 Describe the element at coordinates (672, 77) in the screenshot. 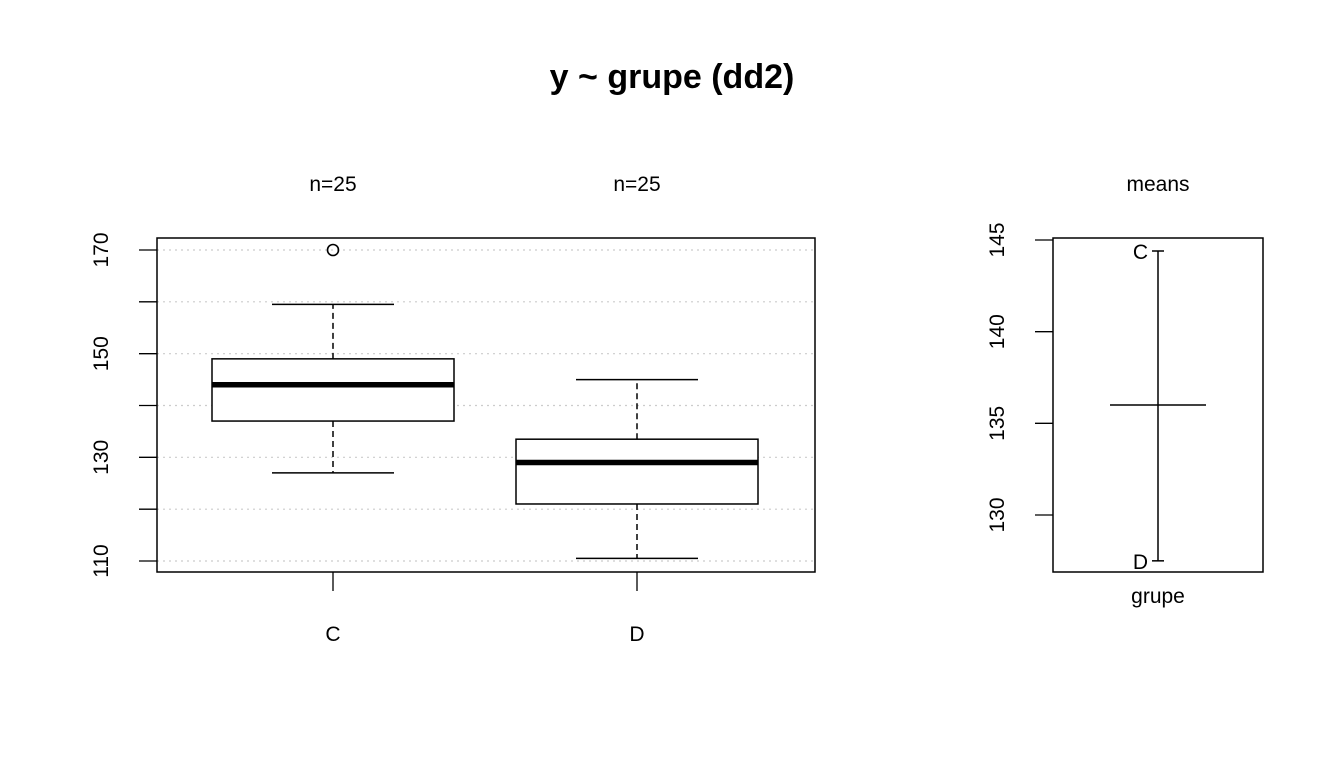

I see `chart-title: y ~ grupe (dd2)` at that location.